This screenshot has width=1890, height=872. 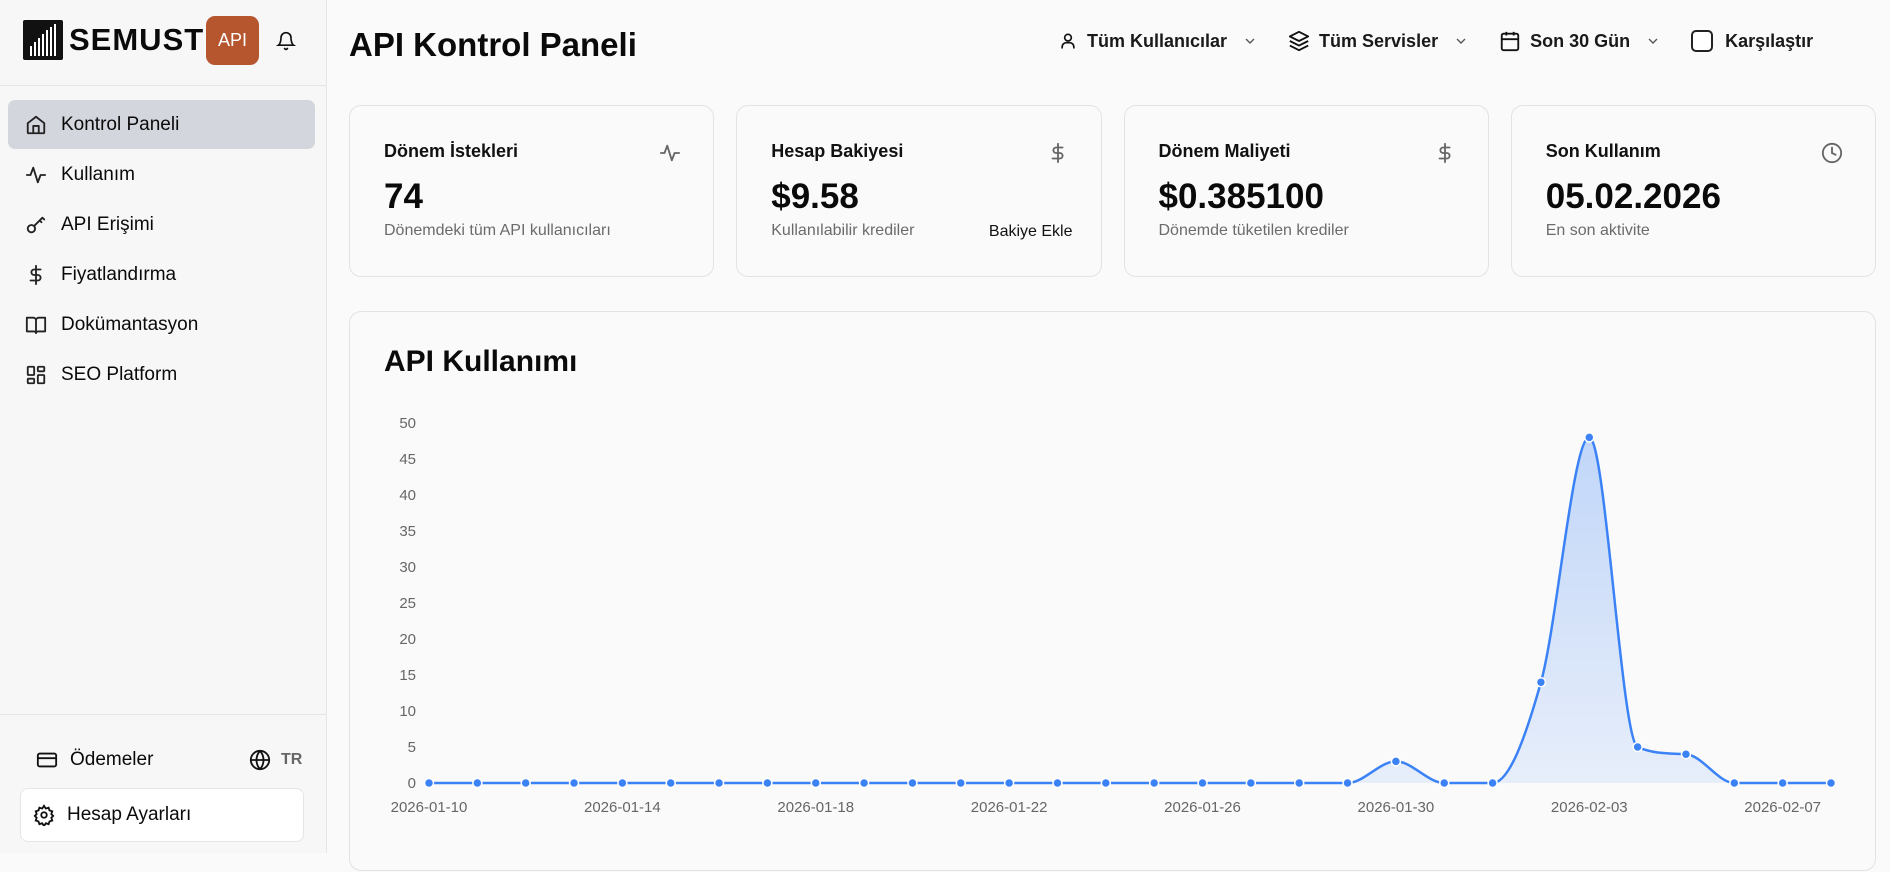 What do you see at coordinates (1603, 151) in the screenshot?
I see `card-label: Son Kullanım` at bounding box center [1603, 151].